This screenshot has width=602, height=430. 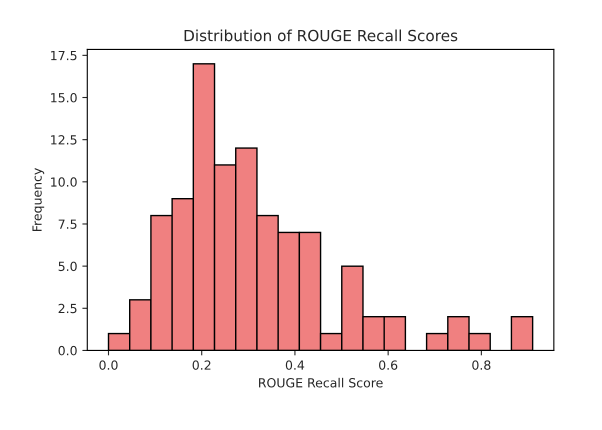 I want to click on x-tick-label: 0.4, so click(x=295, y=365).